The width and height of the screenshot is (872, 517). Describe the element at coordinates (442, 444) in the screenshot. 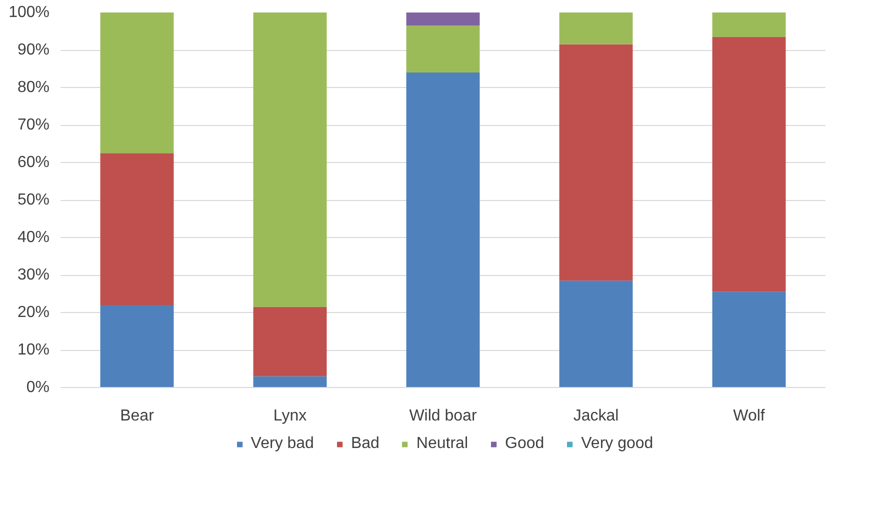

I see `legend-label: Neutral` at that location.